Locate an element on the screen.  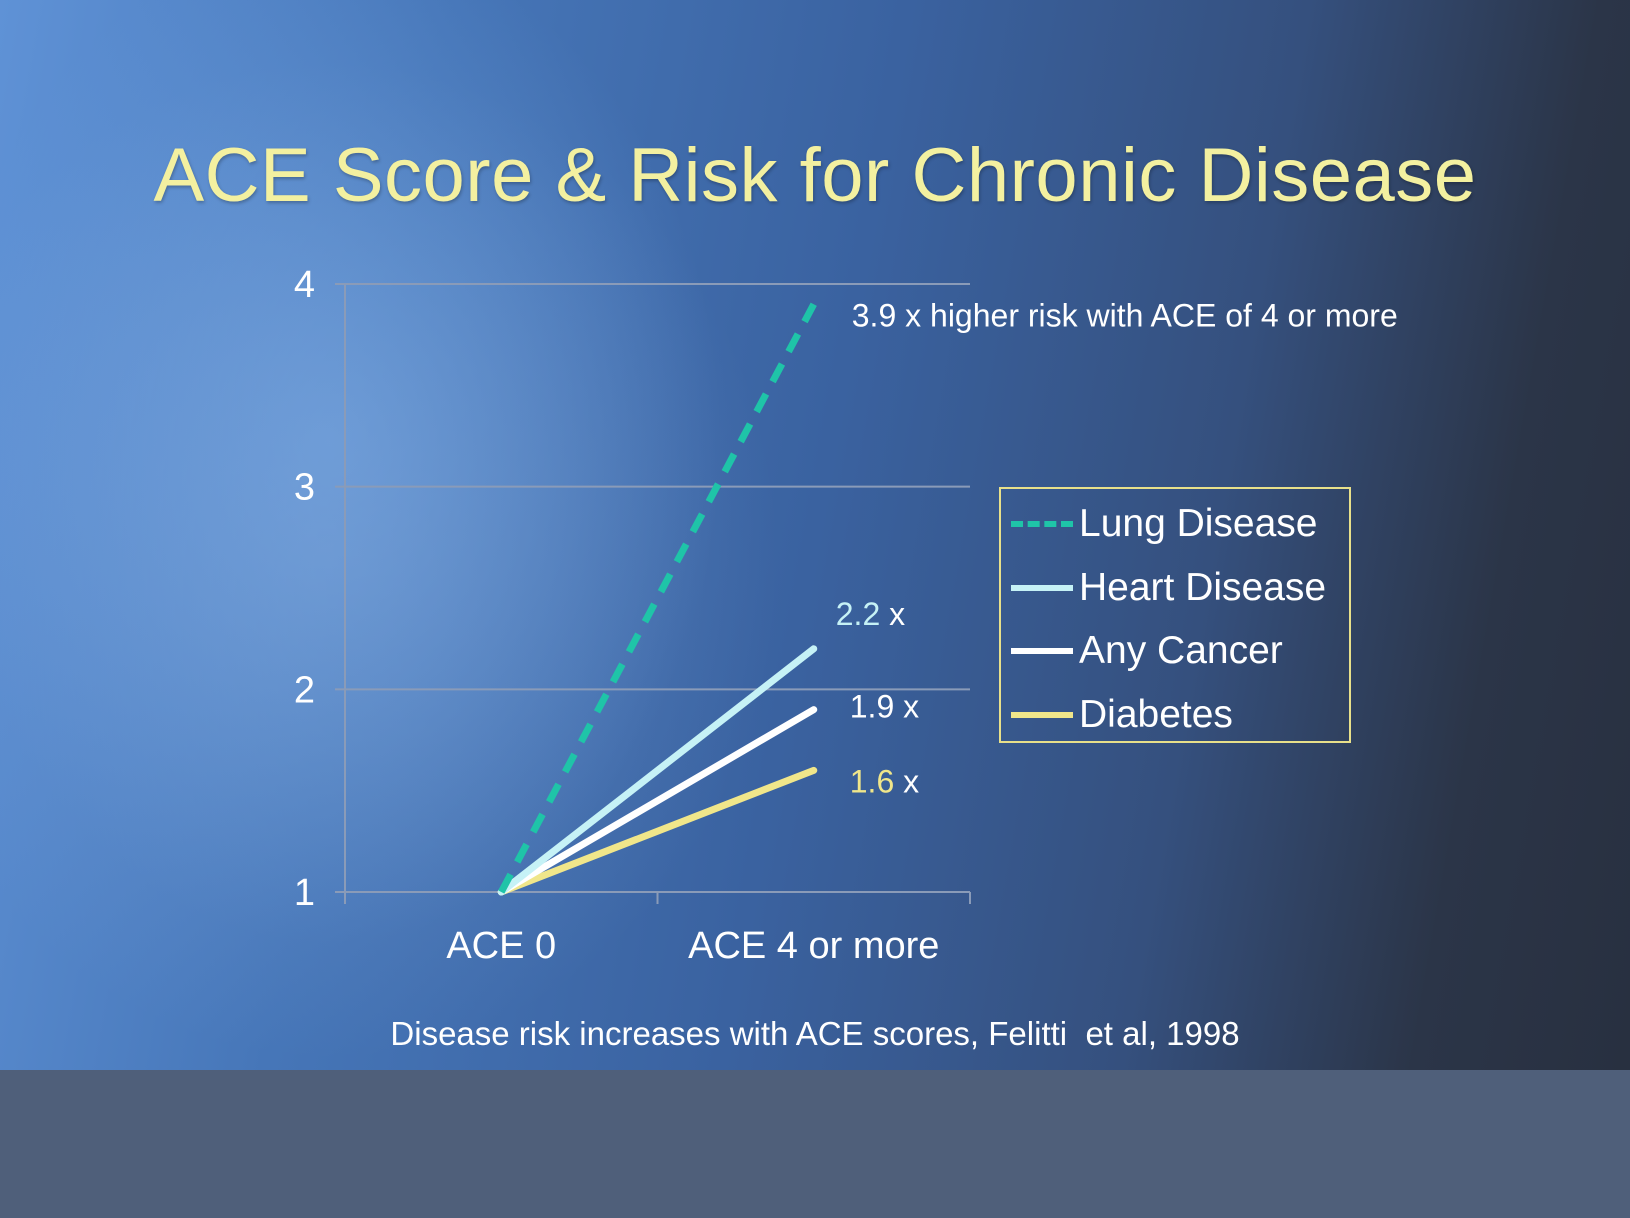
series-lines is located at coordinates (657, 599).